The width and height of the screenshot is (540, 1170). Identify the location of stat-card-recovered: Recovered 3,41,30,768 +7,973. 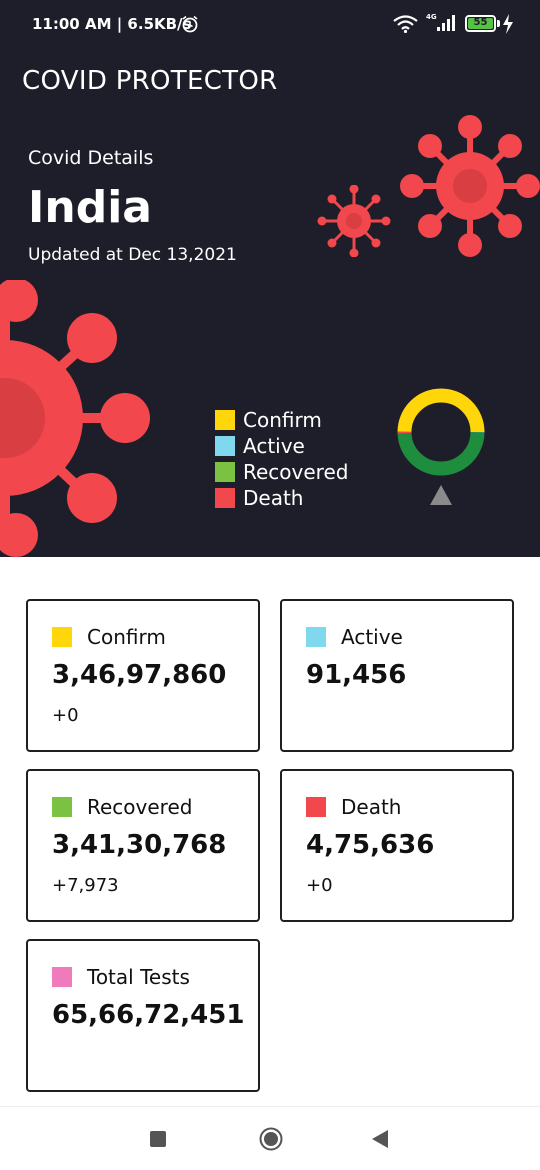
(143, 845).